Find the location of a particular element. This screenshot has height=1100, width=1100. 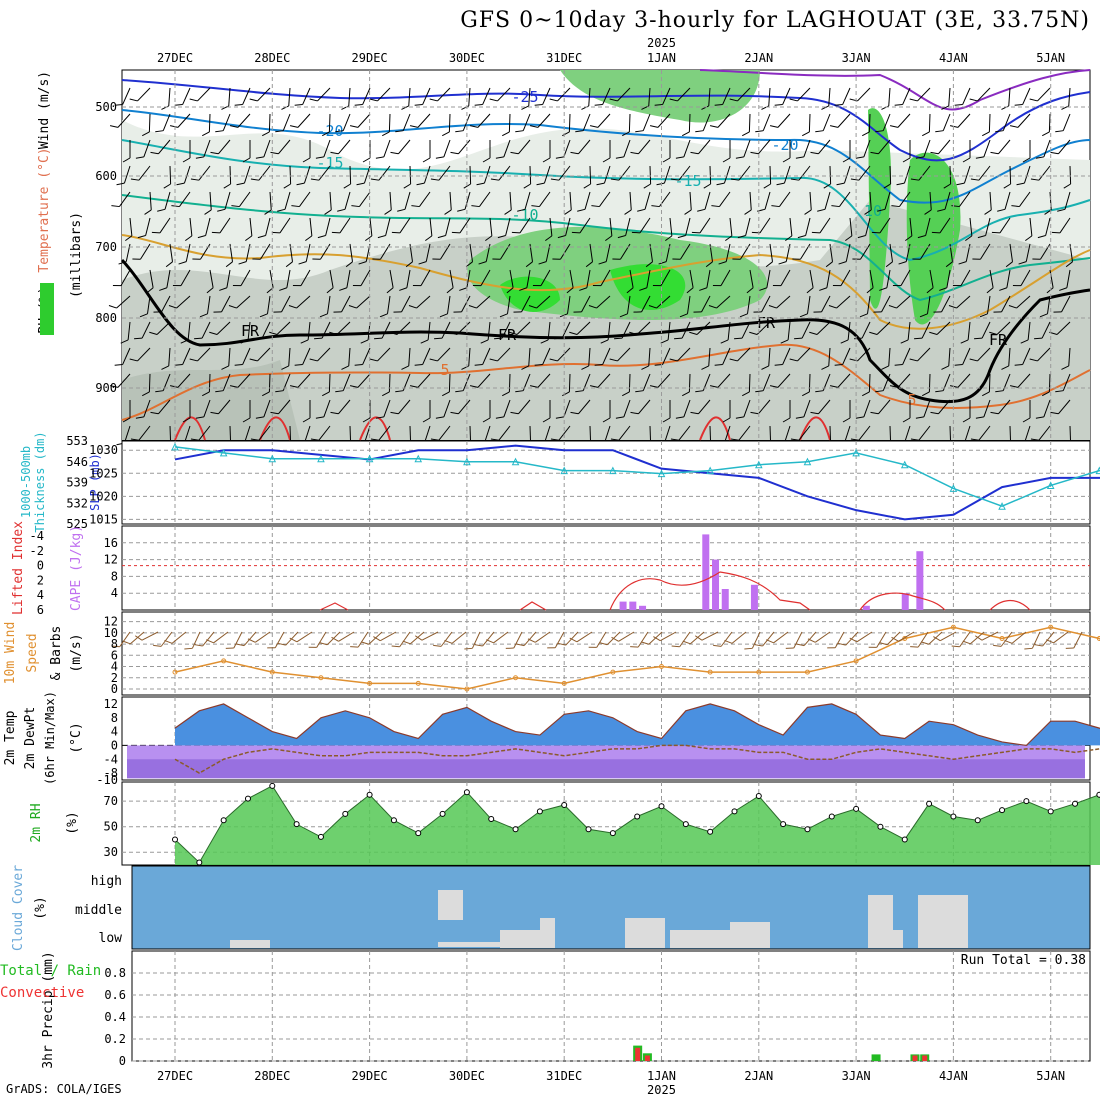

wind10-barb-flag is located at coordinates (395, 646).